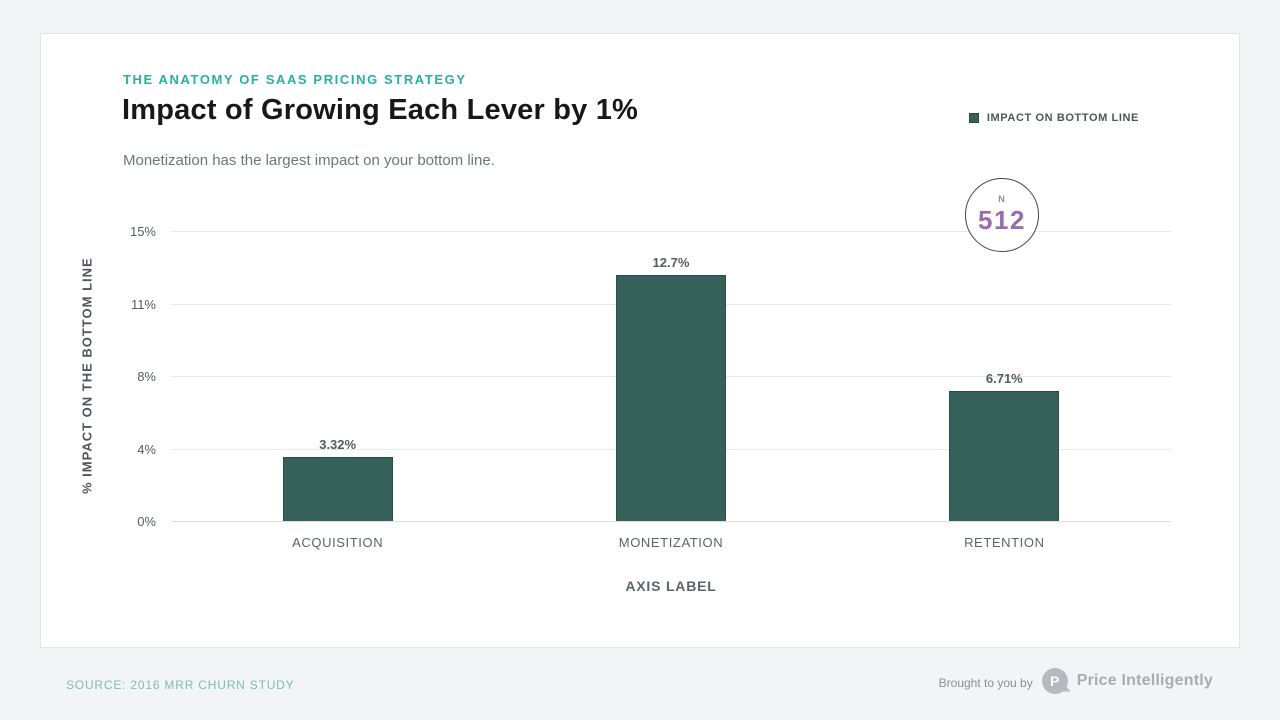 This screenshot has width=1280, height=720. What do you see at coordinates (671, 521) in the screenshot?
I see `baseline-gridline` at bounding box center [671, 521].